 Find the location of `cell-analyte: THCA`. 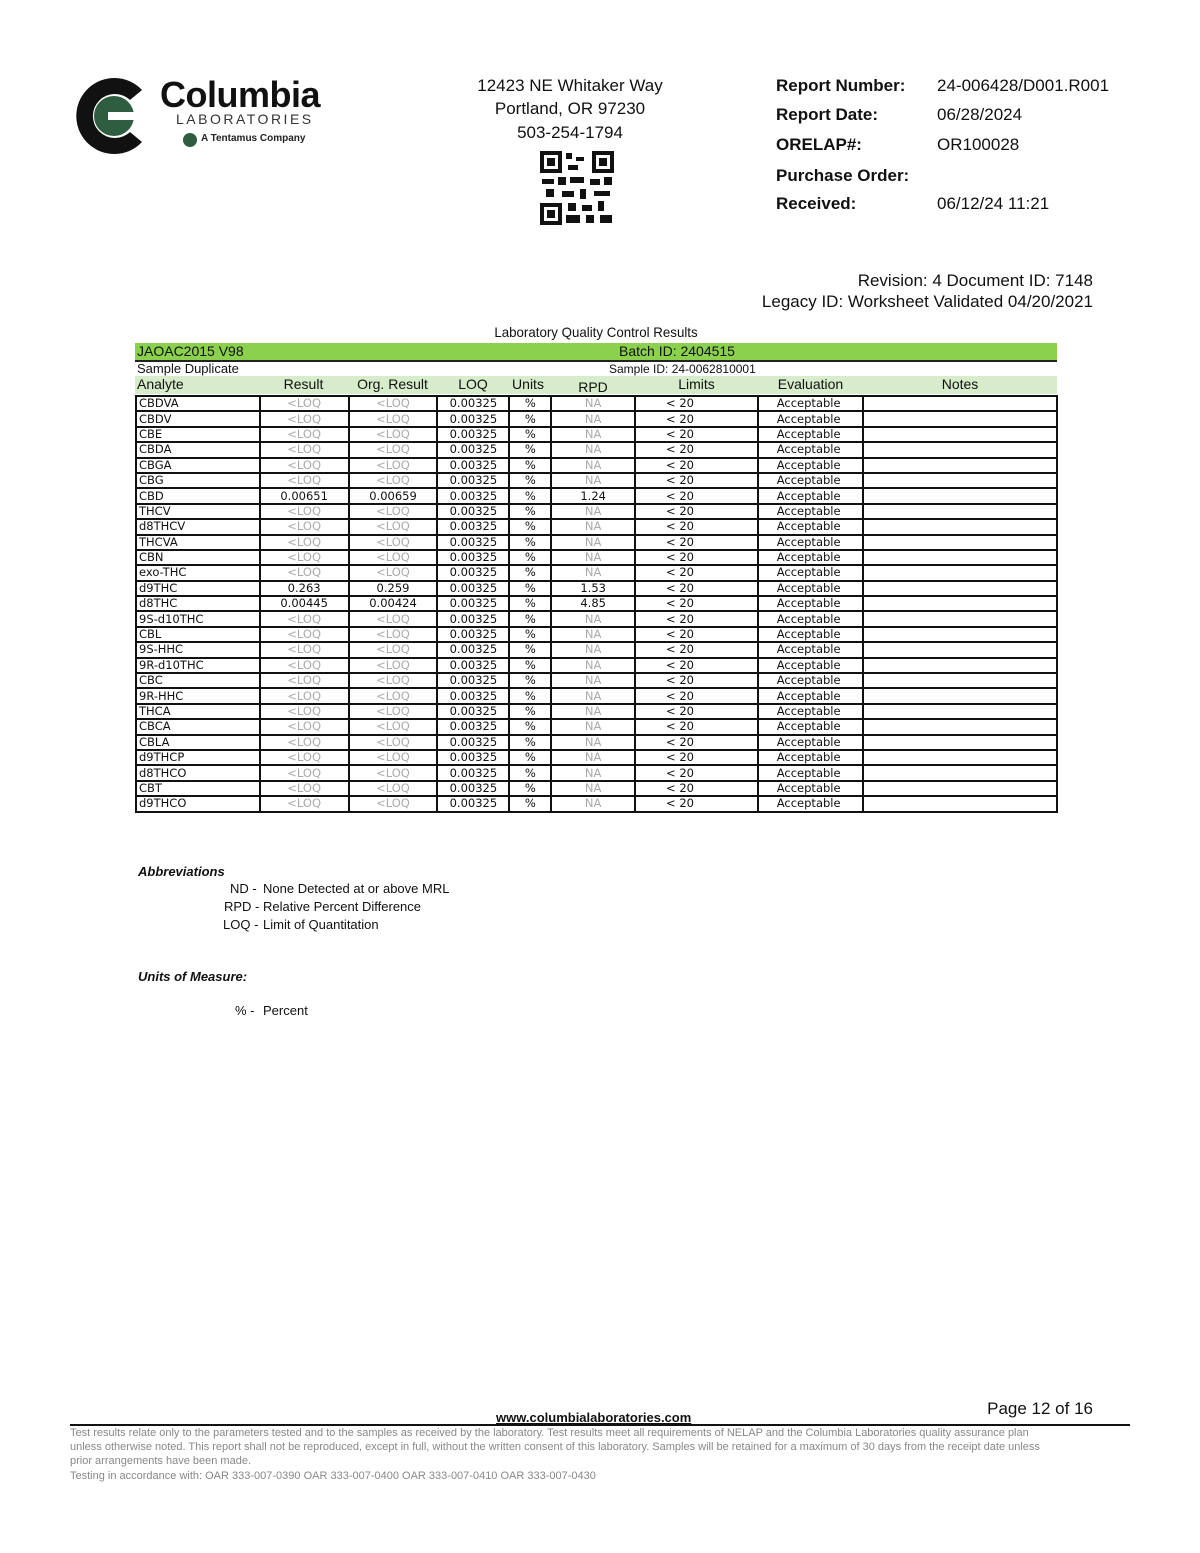

cell-analyte: THCA is located at coordinates (198, 711).